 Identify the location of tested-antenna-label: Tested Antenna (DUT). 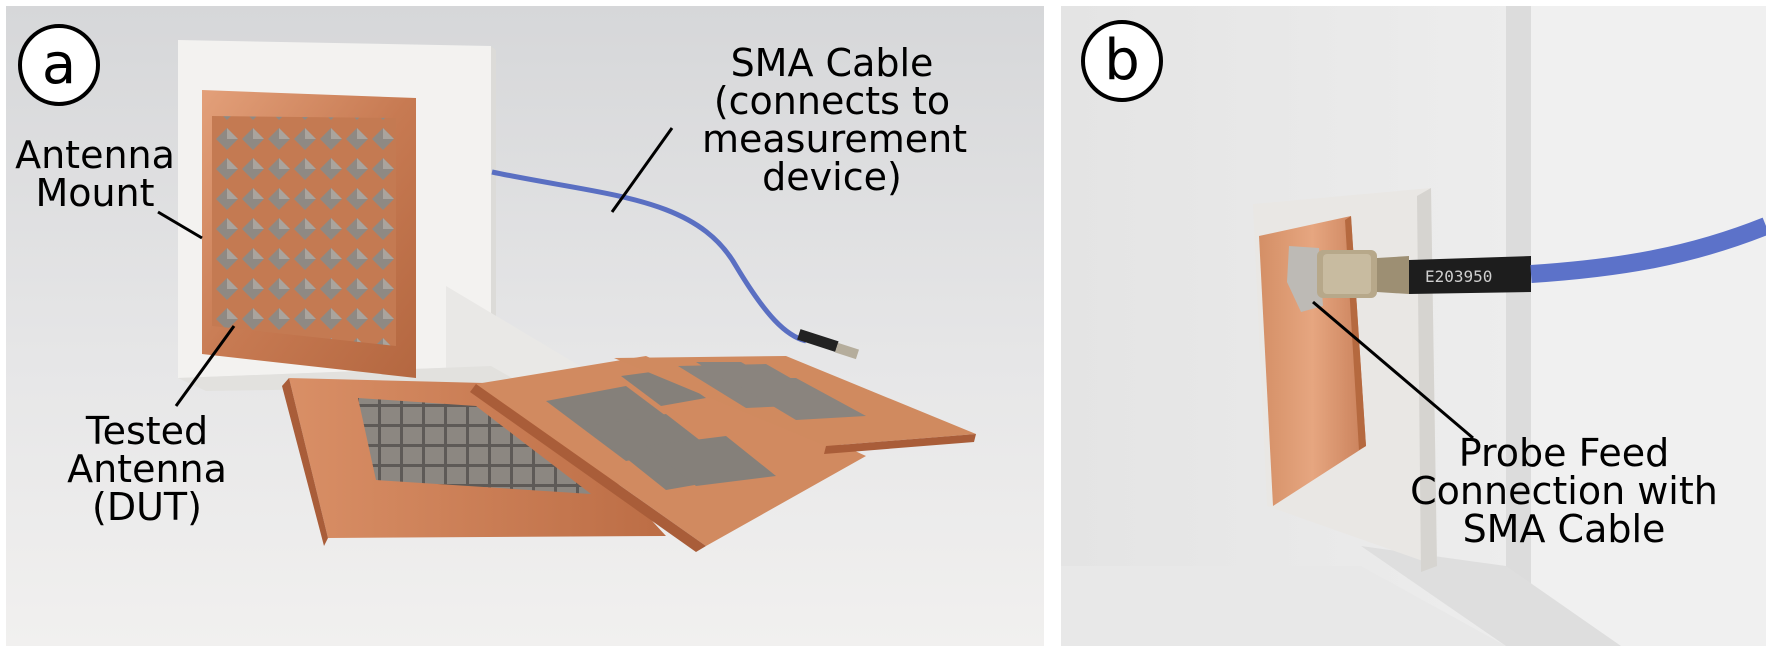
(147, 469).